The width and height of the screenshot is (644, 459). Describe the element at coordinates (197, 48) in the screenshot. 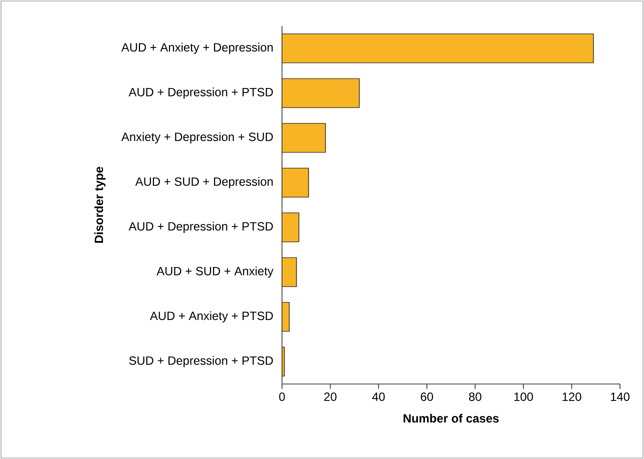

I see `y-tick-label: AUD + Anxiety + Depression` at that location.